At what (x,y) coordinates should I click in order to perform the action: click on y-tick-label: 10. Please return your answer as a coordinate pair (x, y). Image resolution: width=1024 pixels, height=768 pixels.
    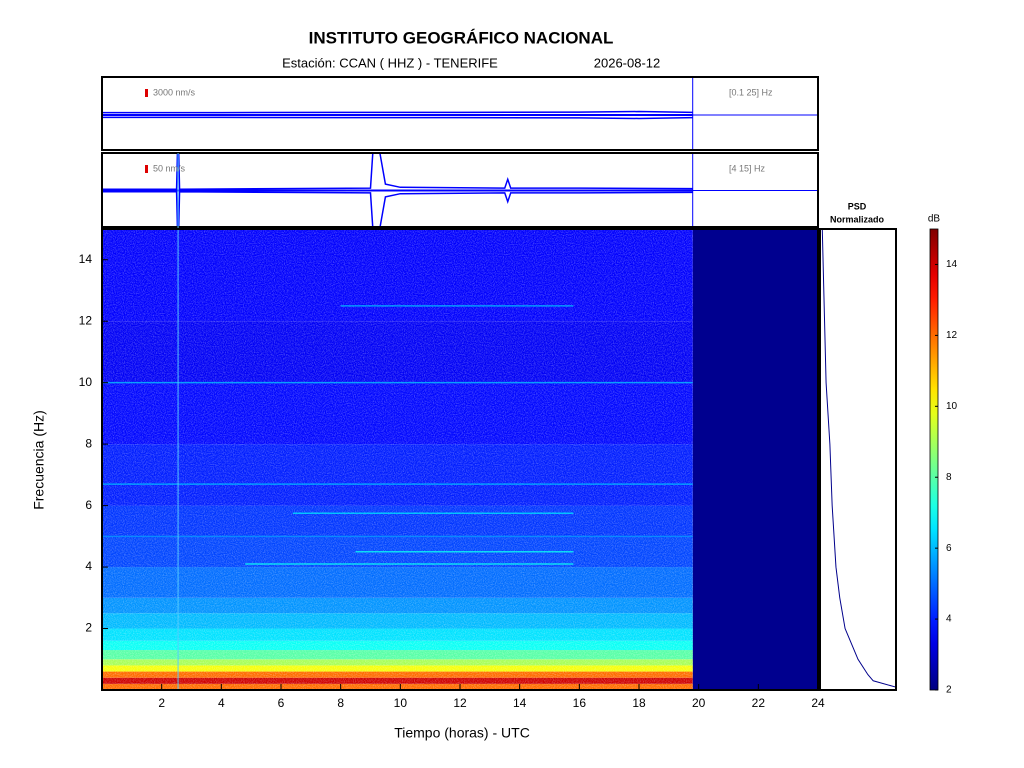
    Looking at the image, I should click on (86, 382).